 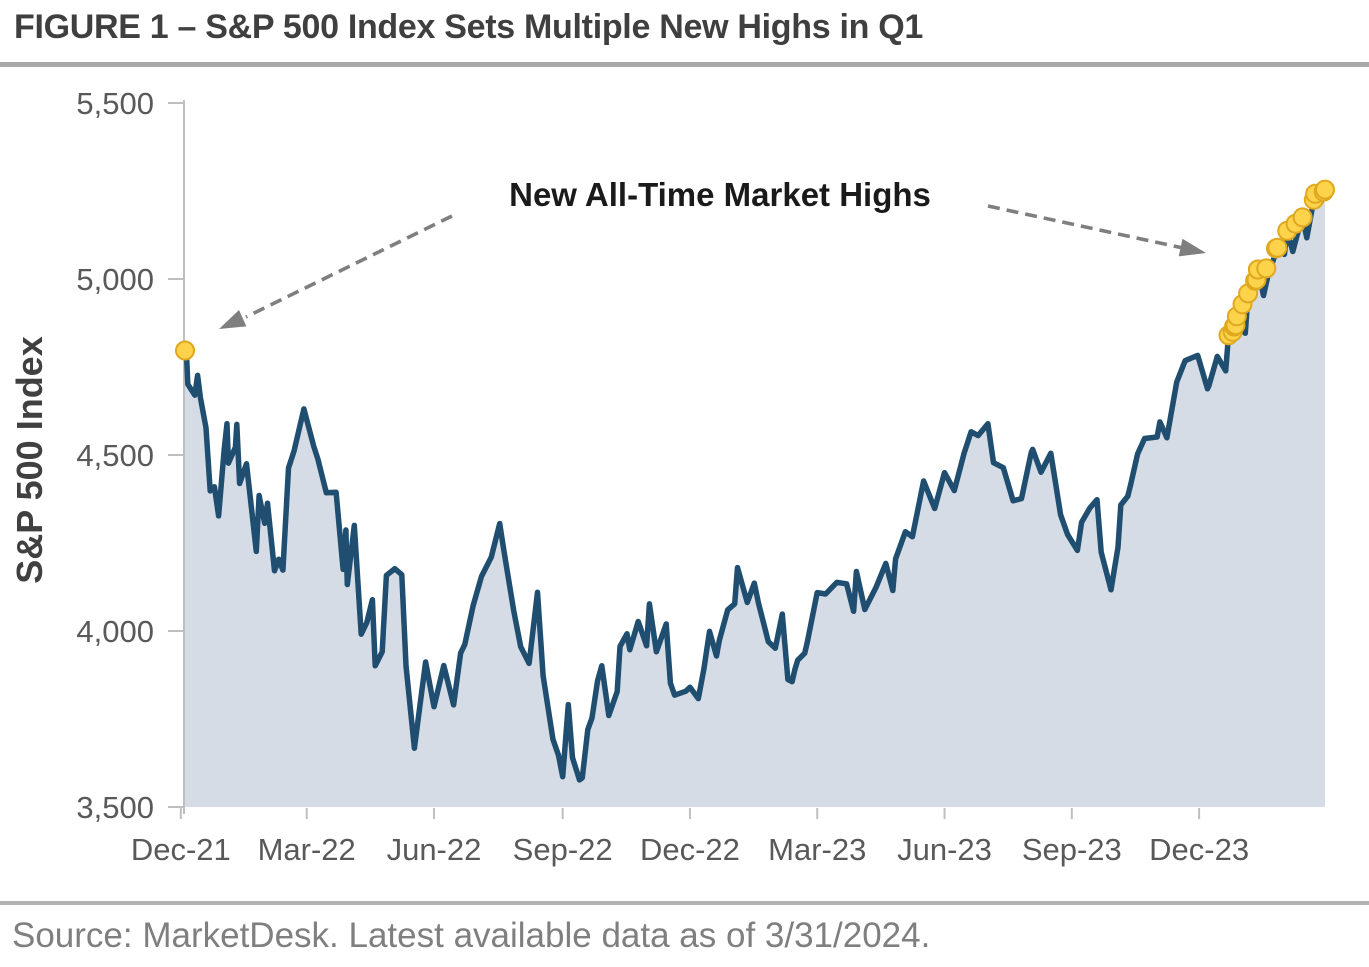 I want to click on annotation-arrow-left, so click(x=336, y=271).